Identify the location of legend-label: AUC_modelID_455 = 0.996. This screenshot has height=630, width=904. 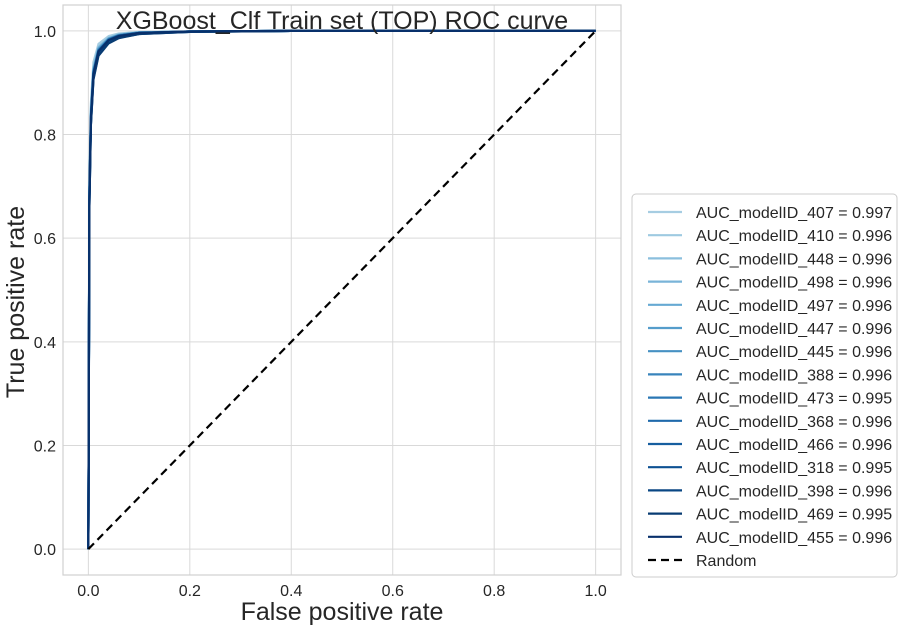
(794, 538).